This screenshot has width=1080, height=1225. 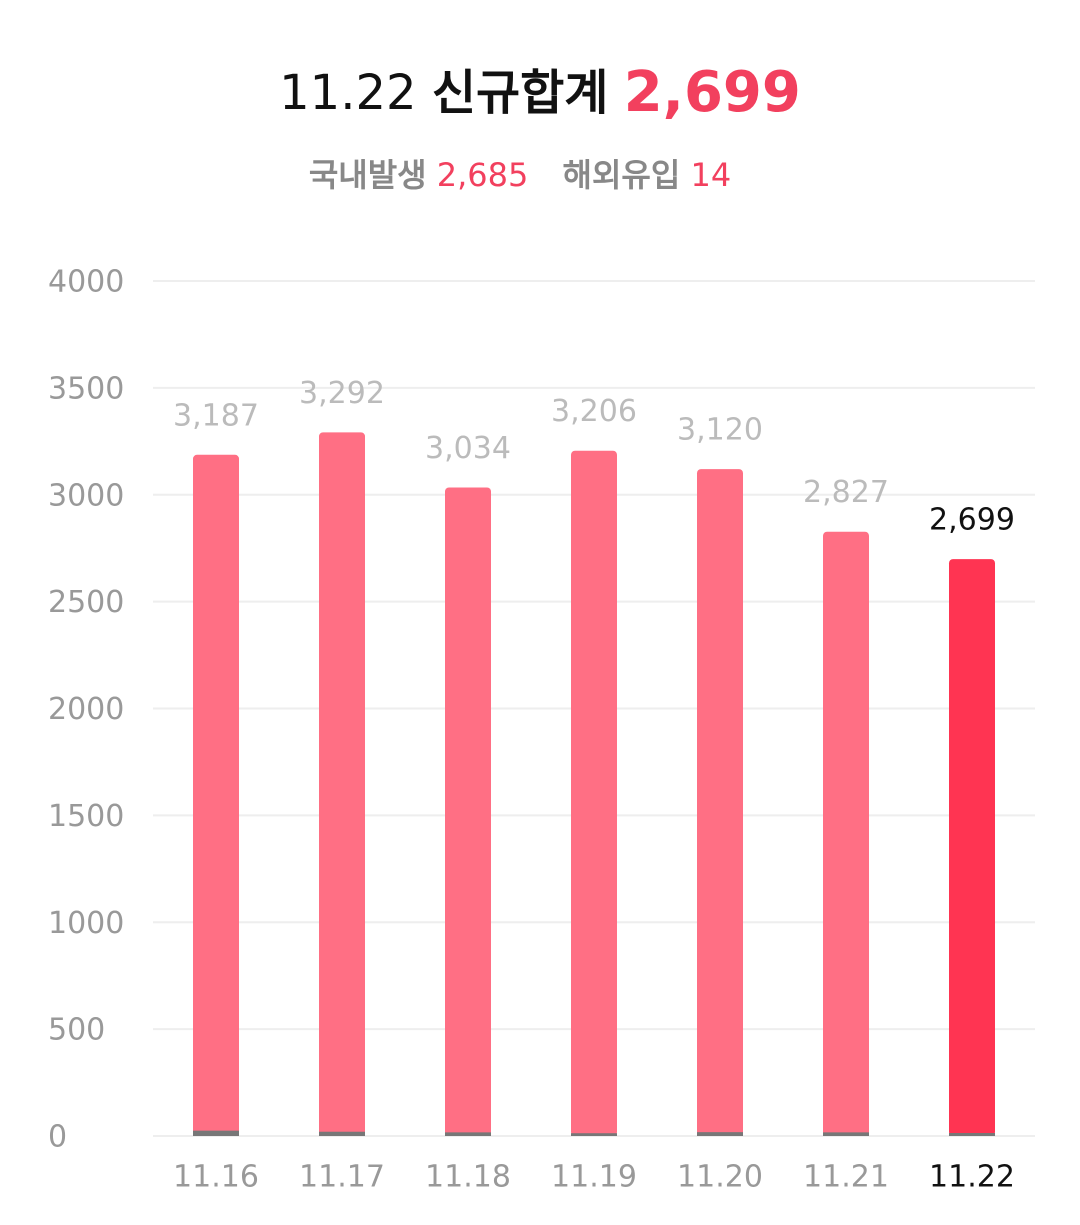 What do you see at coordinates (520, 93) in the screenshot?
I see `headline-label: 신규합계` at bounding box center [520, 93].